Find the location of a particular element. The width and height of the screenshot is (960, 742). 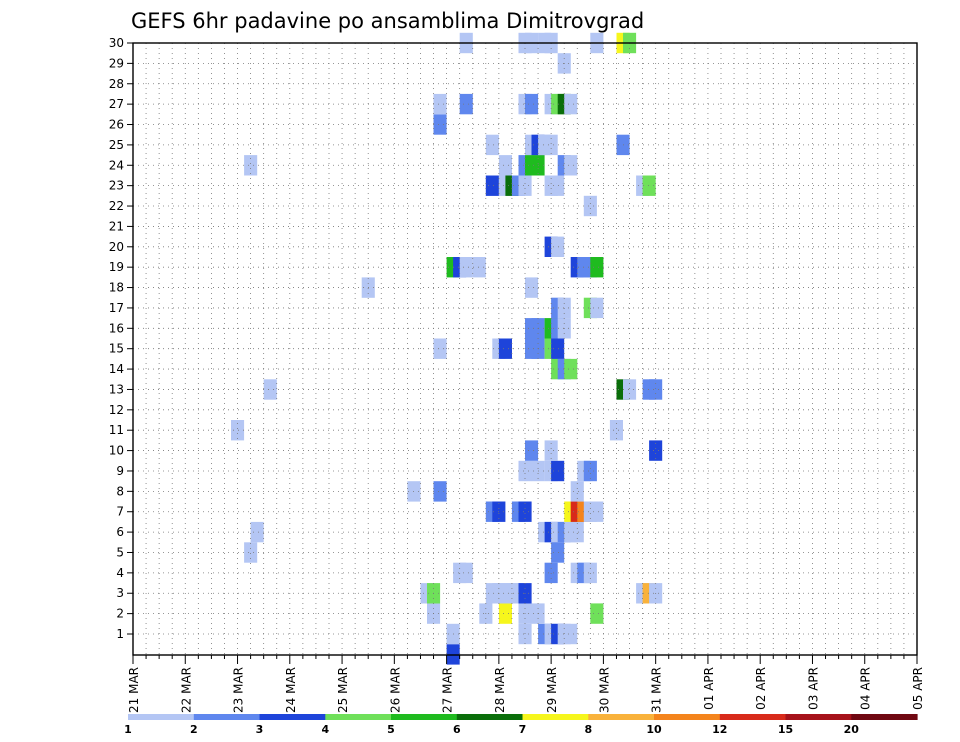

x-tick-label: 25 MAR is located at coordinates (343, 690).